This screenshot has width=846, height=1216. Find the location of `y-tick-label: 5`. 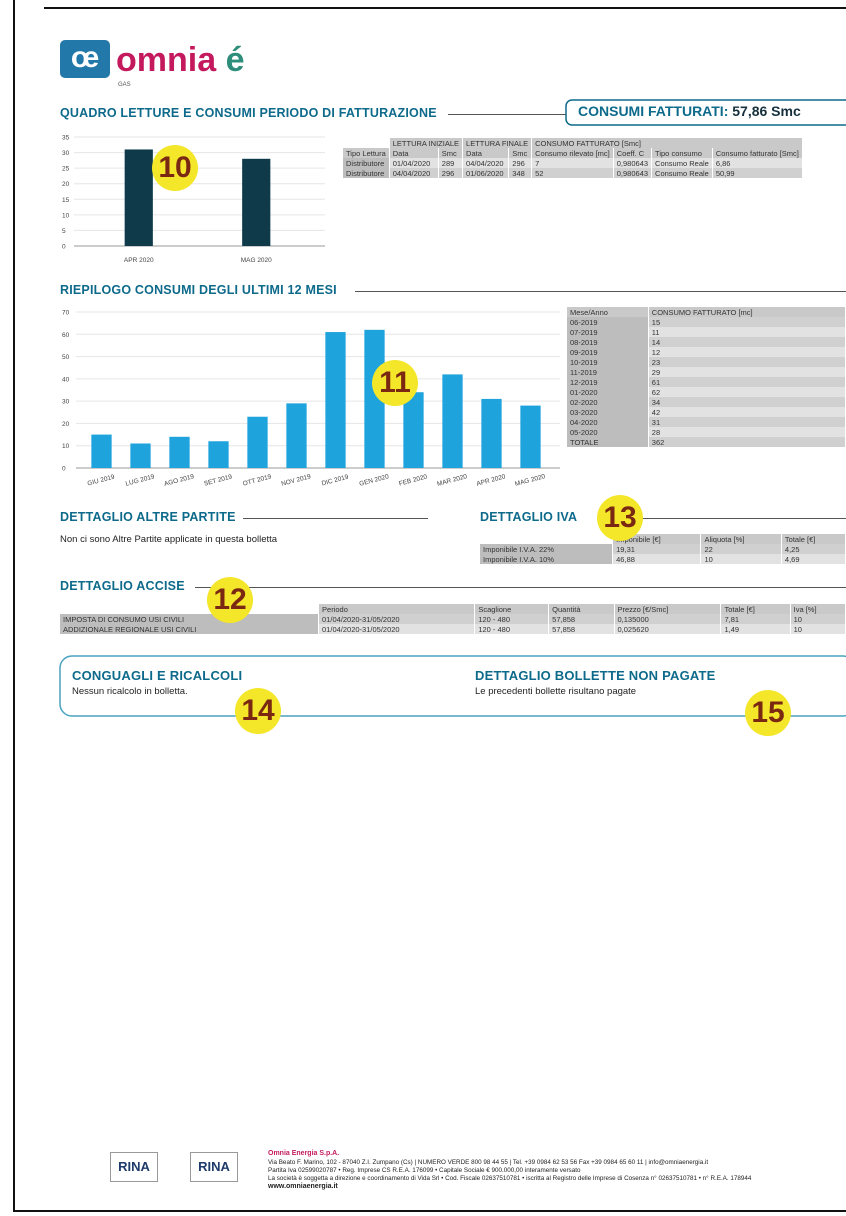

y-tick-label: 5 is located at coordinates (64, 231).